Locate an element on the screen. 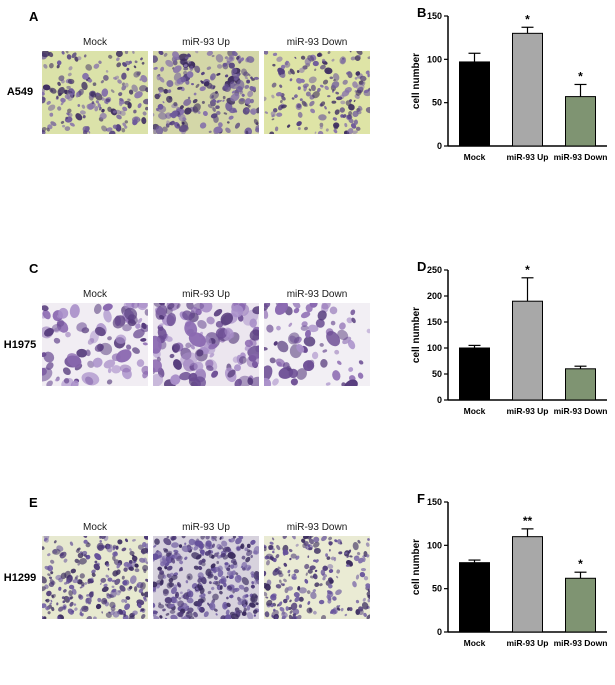  micrograph-h1975-mir93-up is located at coordinates (206, 344).